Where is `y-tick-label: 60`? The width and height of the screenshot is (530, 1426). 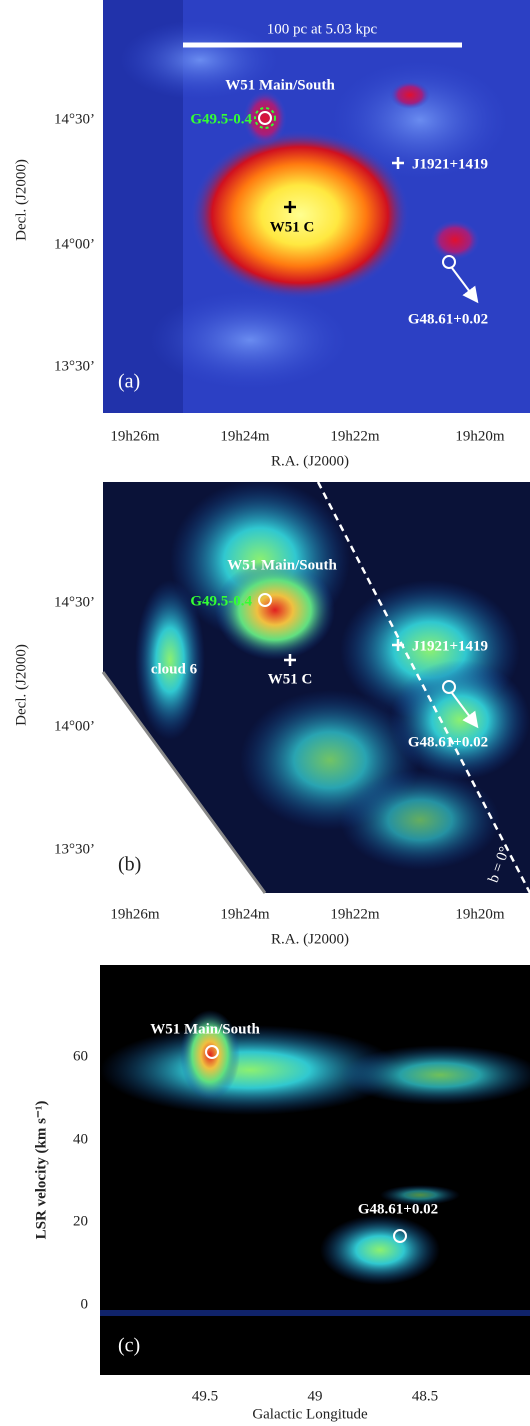
y-tick-label: 60 is located at coordinates (80, 1056).